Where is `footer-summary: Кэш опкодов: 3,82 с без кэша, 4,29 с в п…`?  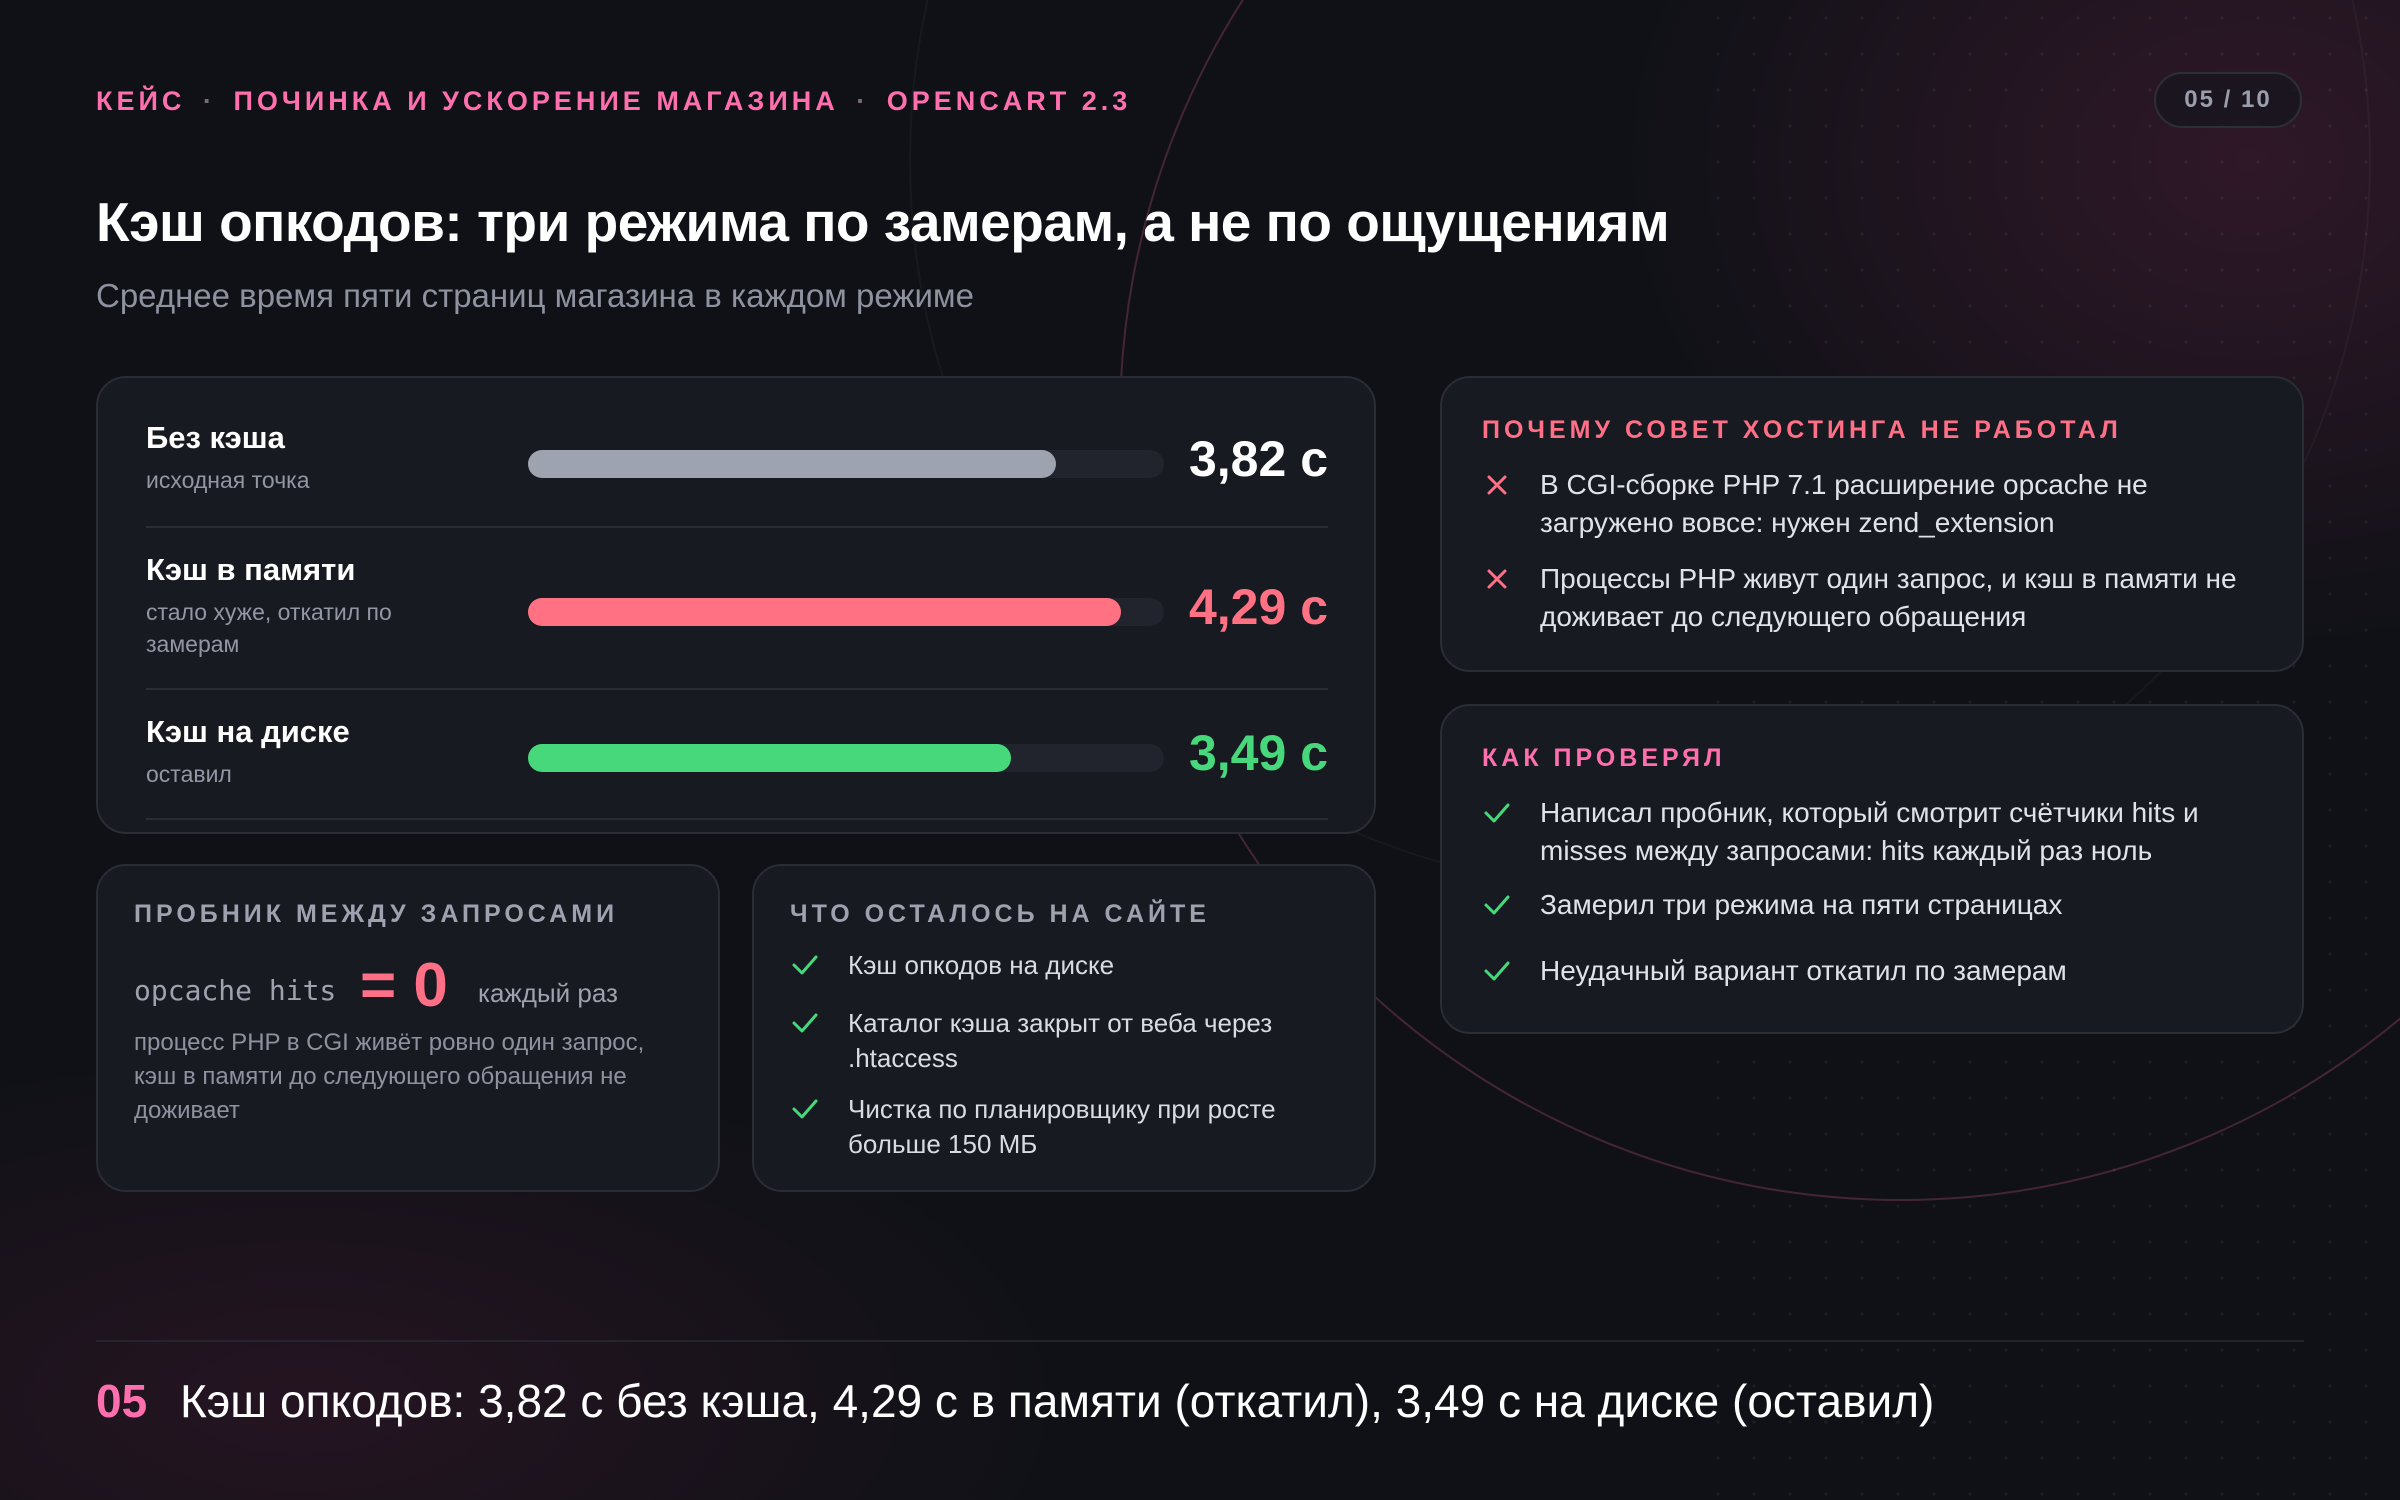
footer-summary: Кэш опкодов: 3,82 с без кэша, 4,29 с в п… is located at coordinates (1057, 1401).